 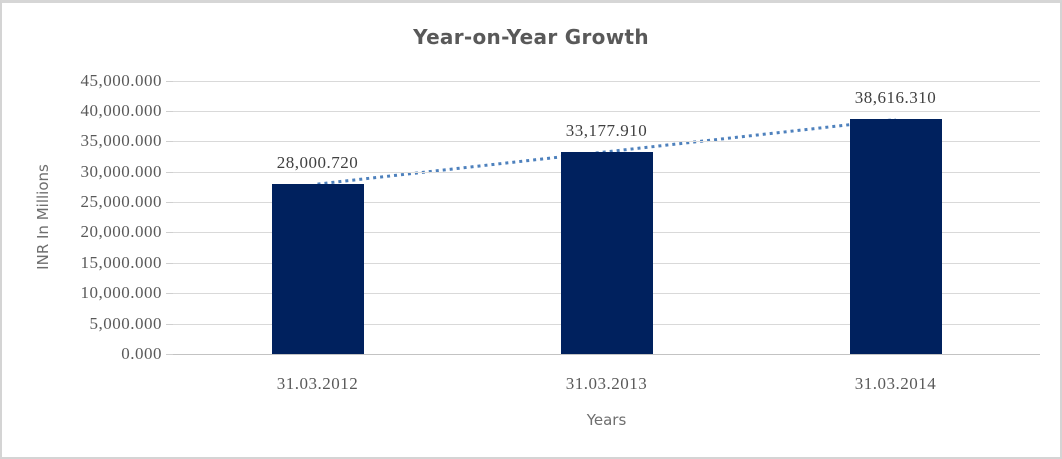 I want to click on x-tick-label: 31.03.2014, so click(x=895, y=383).